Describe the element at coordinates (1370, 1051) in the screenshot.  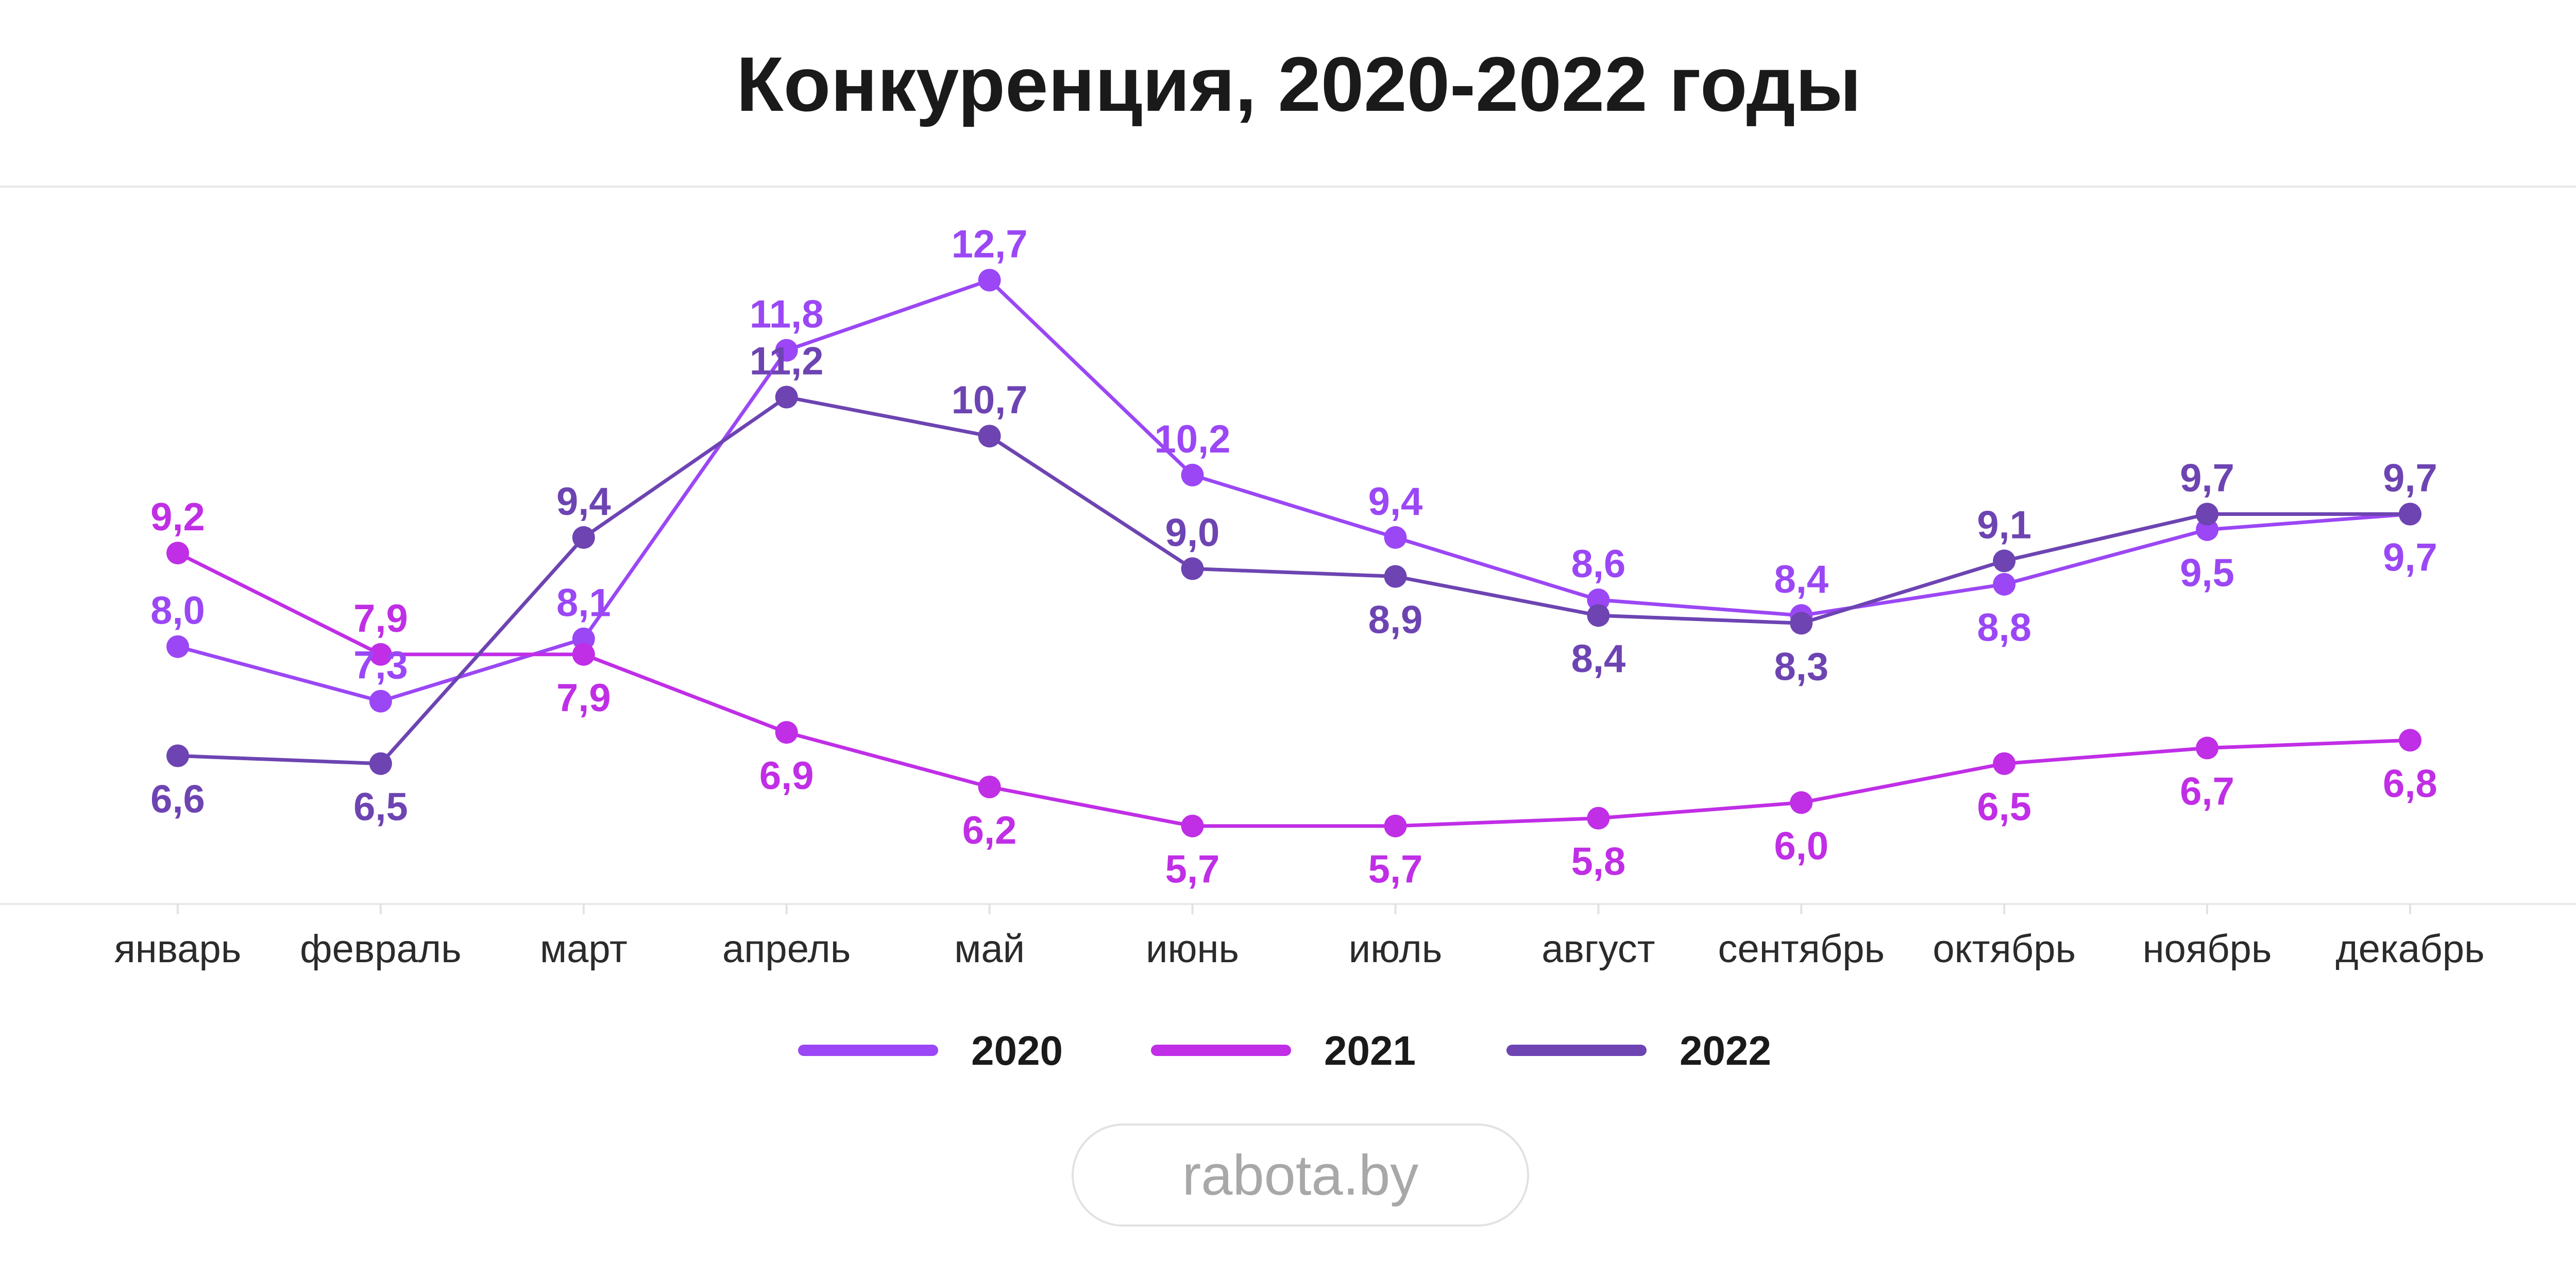
I see `legend-label-2021: 2021` at that location.